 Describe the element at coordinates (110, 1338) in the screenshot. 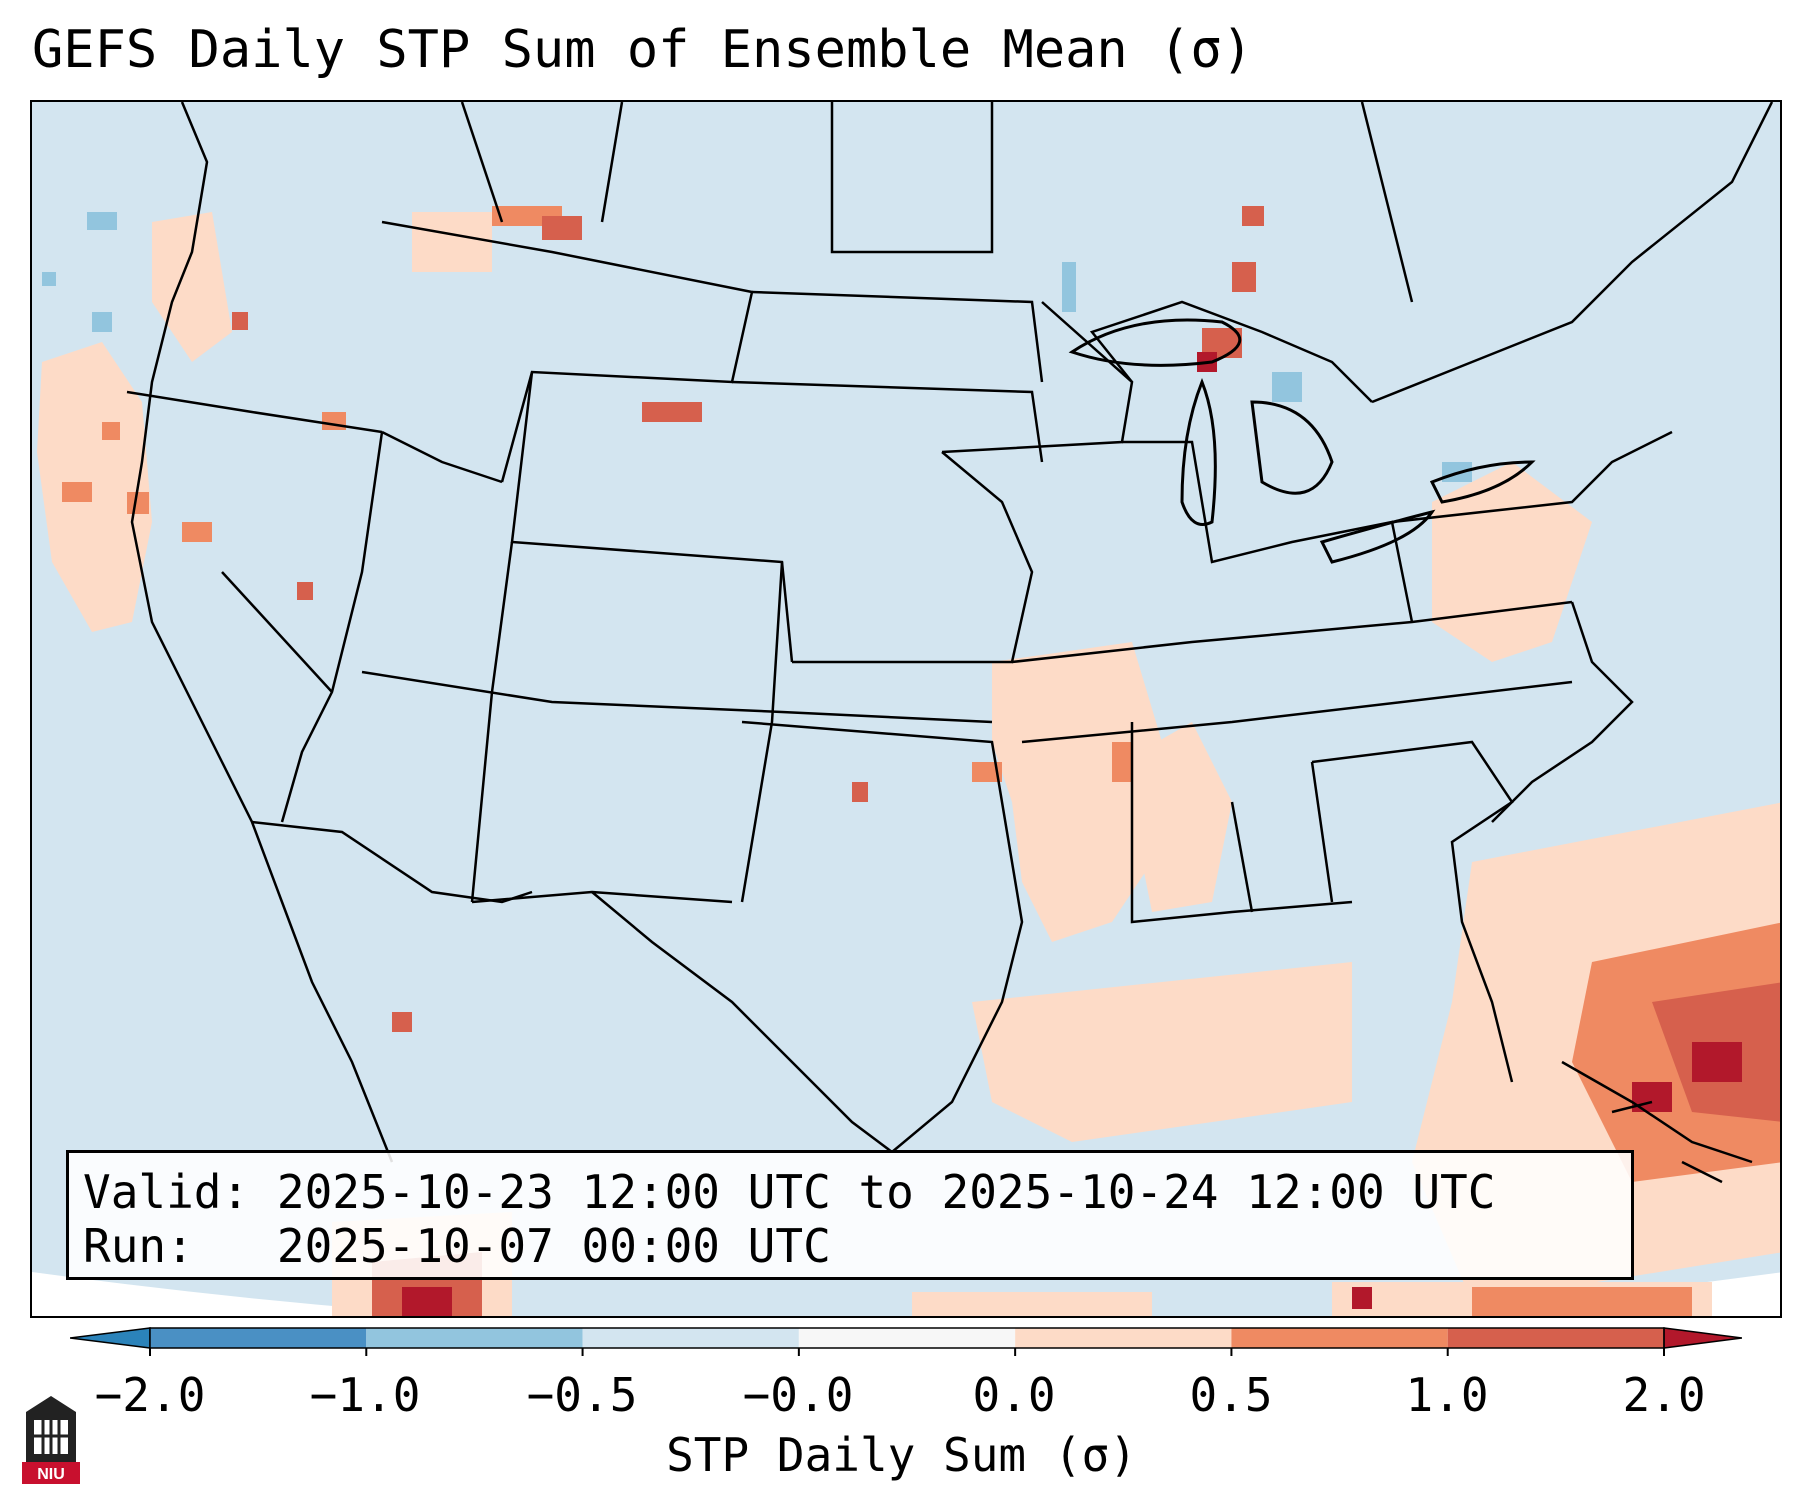

I see `colorbar-extend-low` at that location.